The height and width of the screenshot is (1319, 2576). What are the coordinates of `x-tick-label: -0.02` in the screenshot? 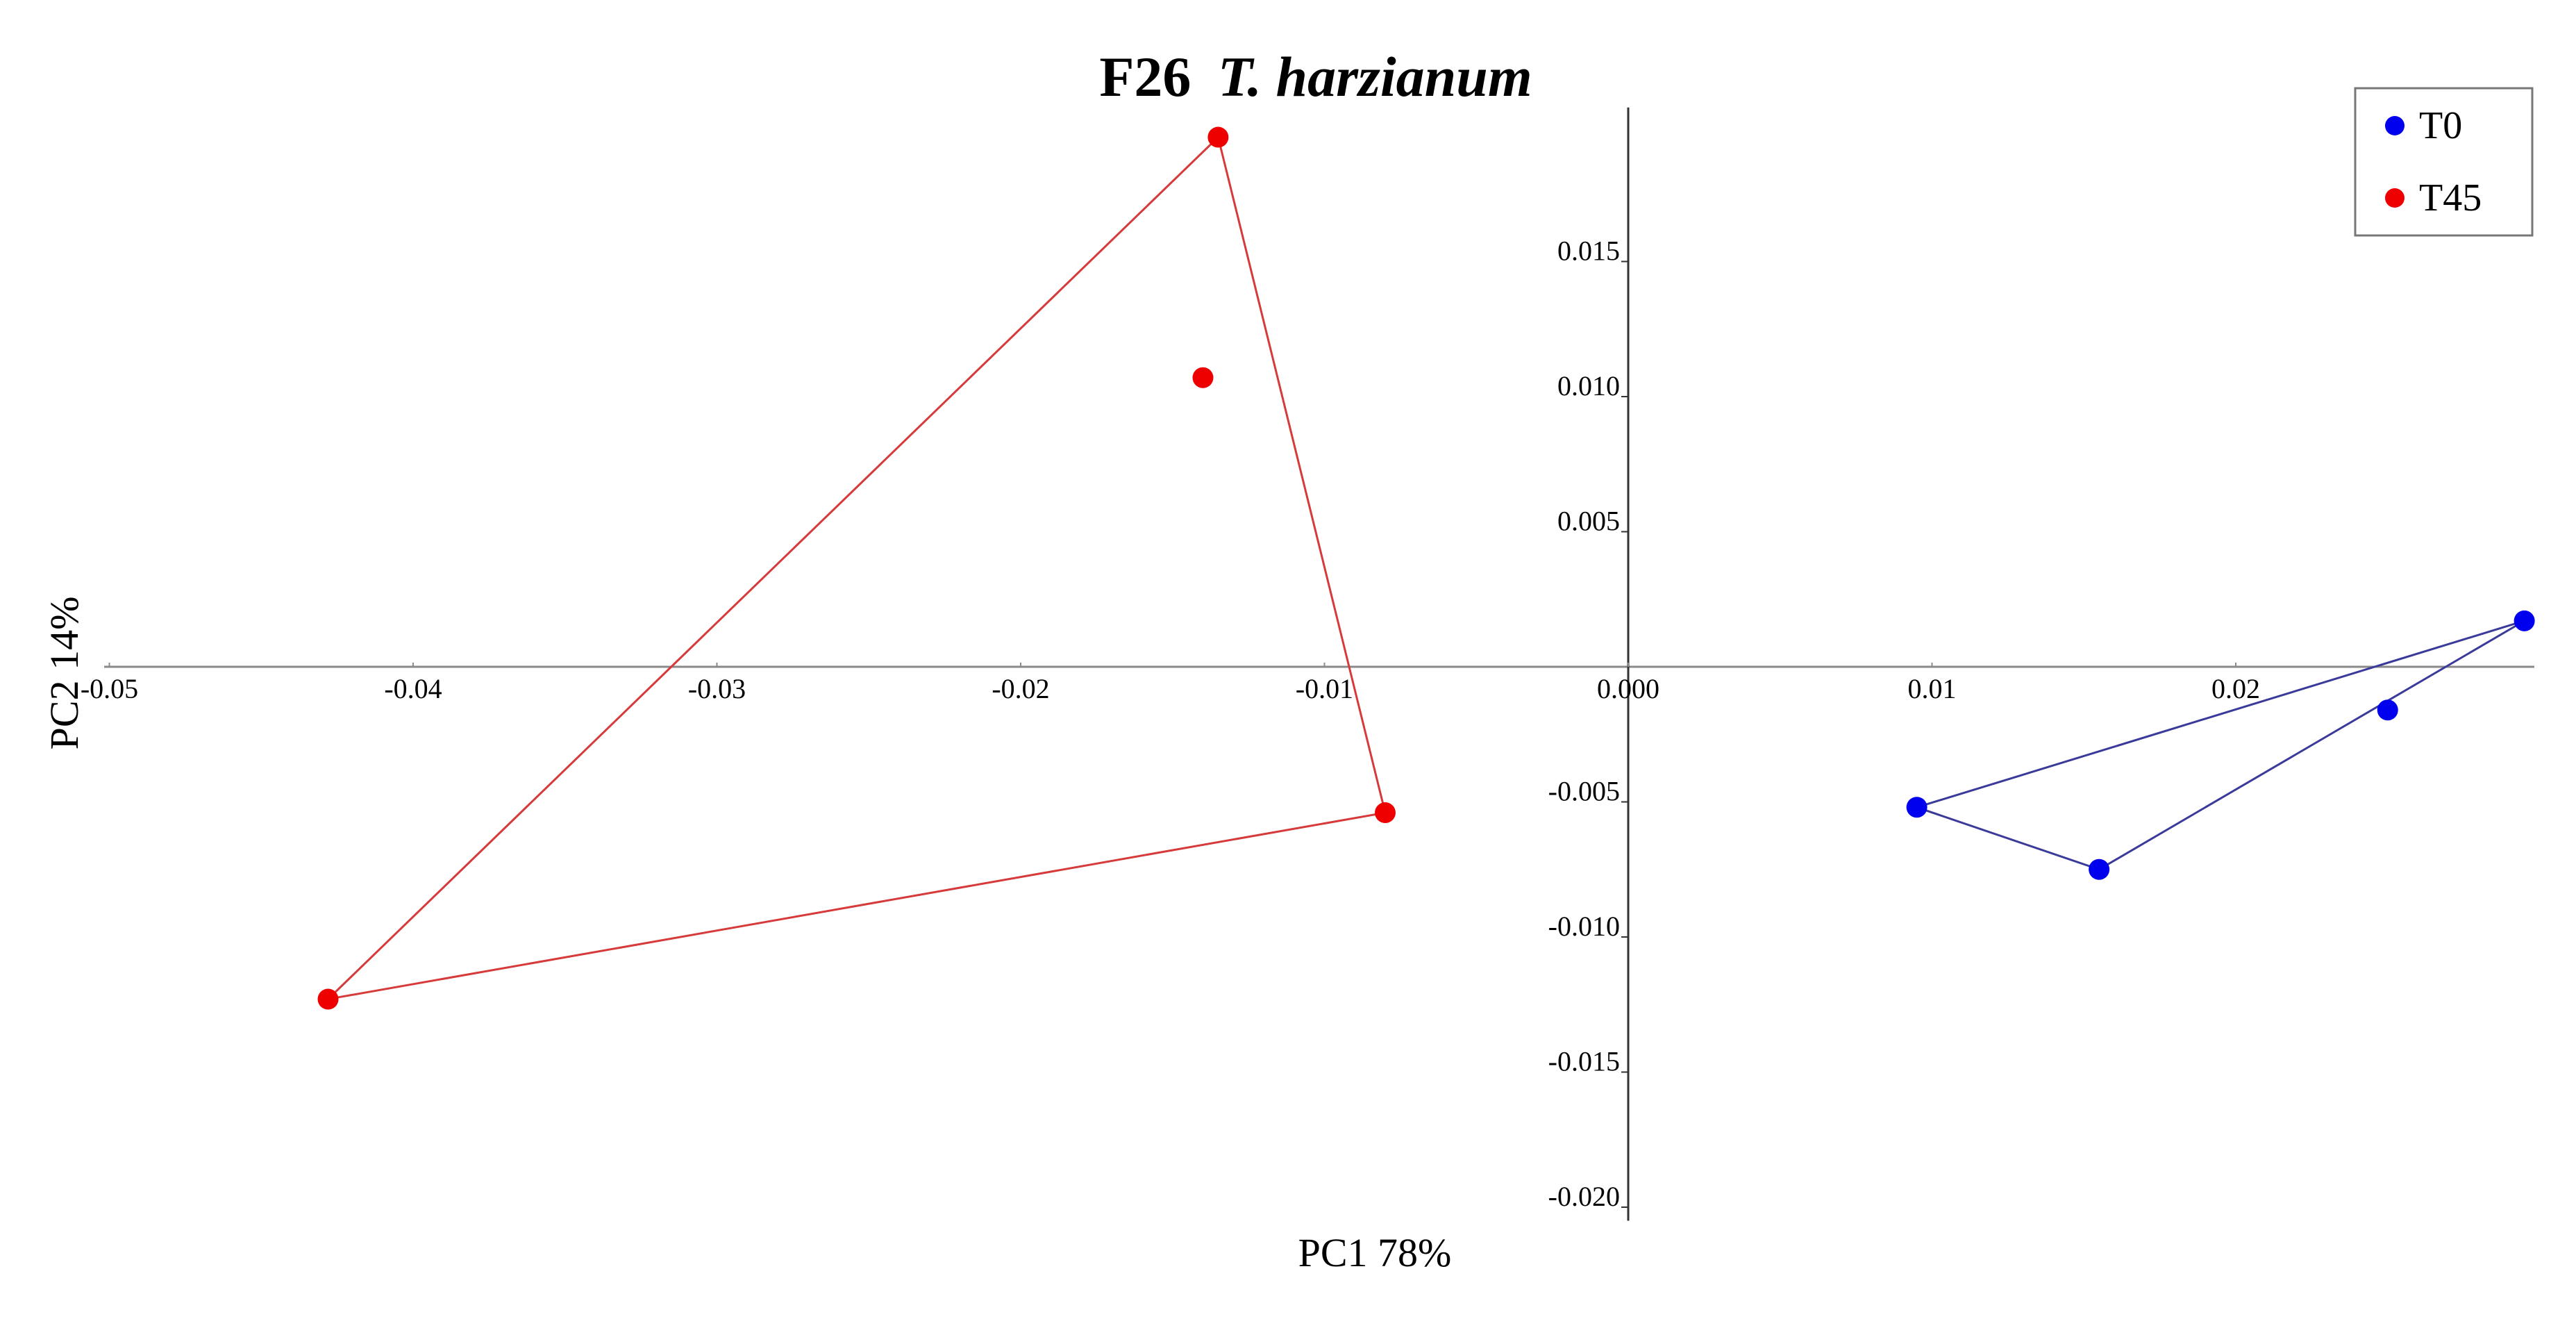 It's located at (1020, 688).